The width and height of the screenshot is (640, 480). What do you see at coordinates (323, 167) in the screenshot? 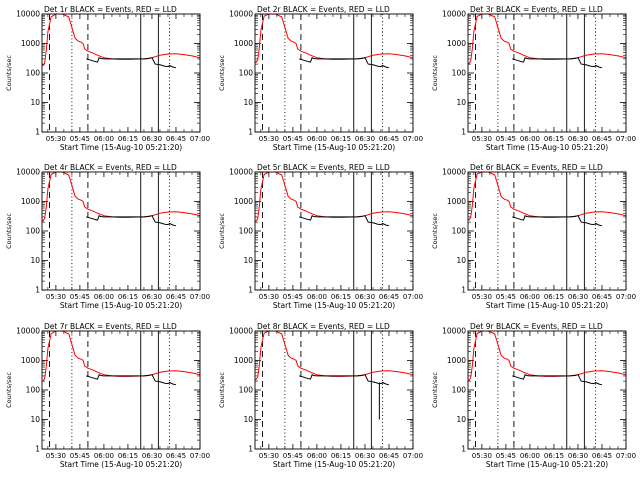
I see `panel-title: Det 5r BLACK = Events, RED = LLD` at bounding box center [323, 167].